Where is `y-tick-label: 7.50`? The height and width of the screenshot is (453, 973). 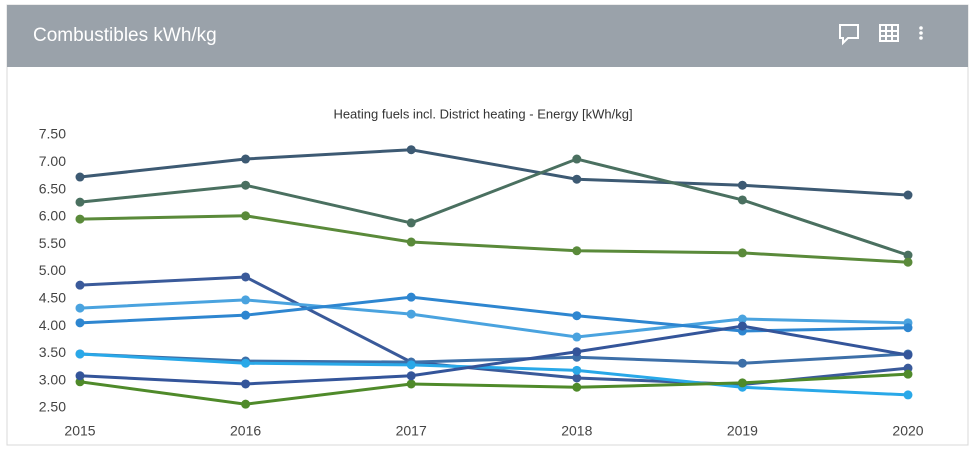 y-tick-label: 7.50 is located at coordinates (52, 134).